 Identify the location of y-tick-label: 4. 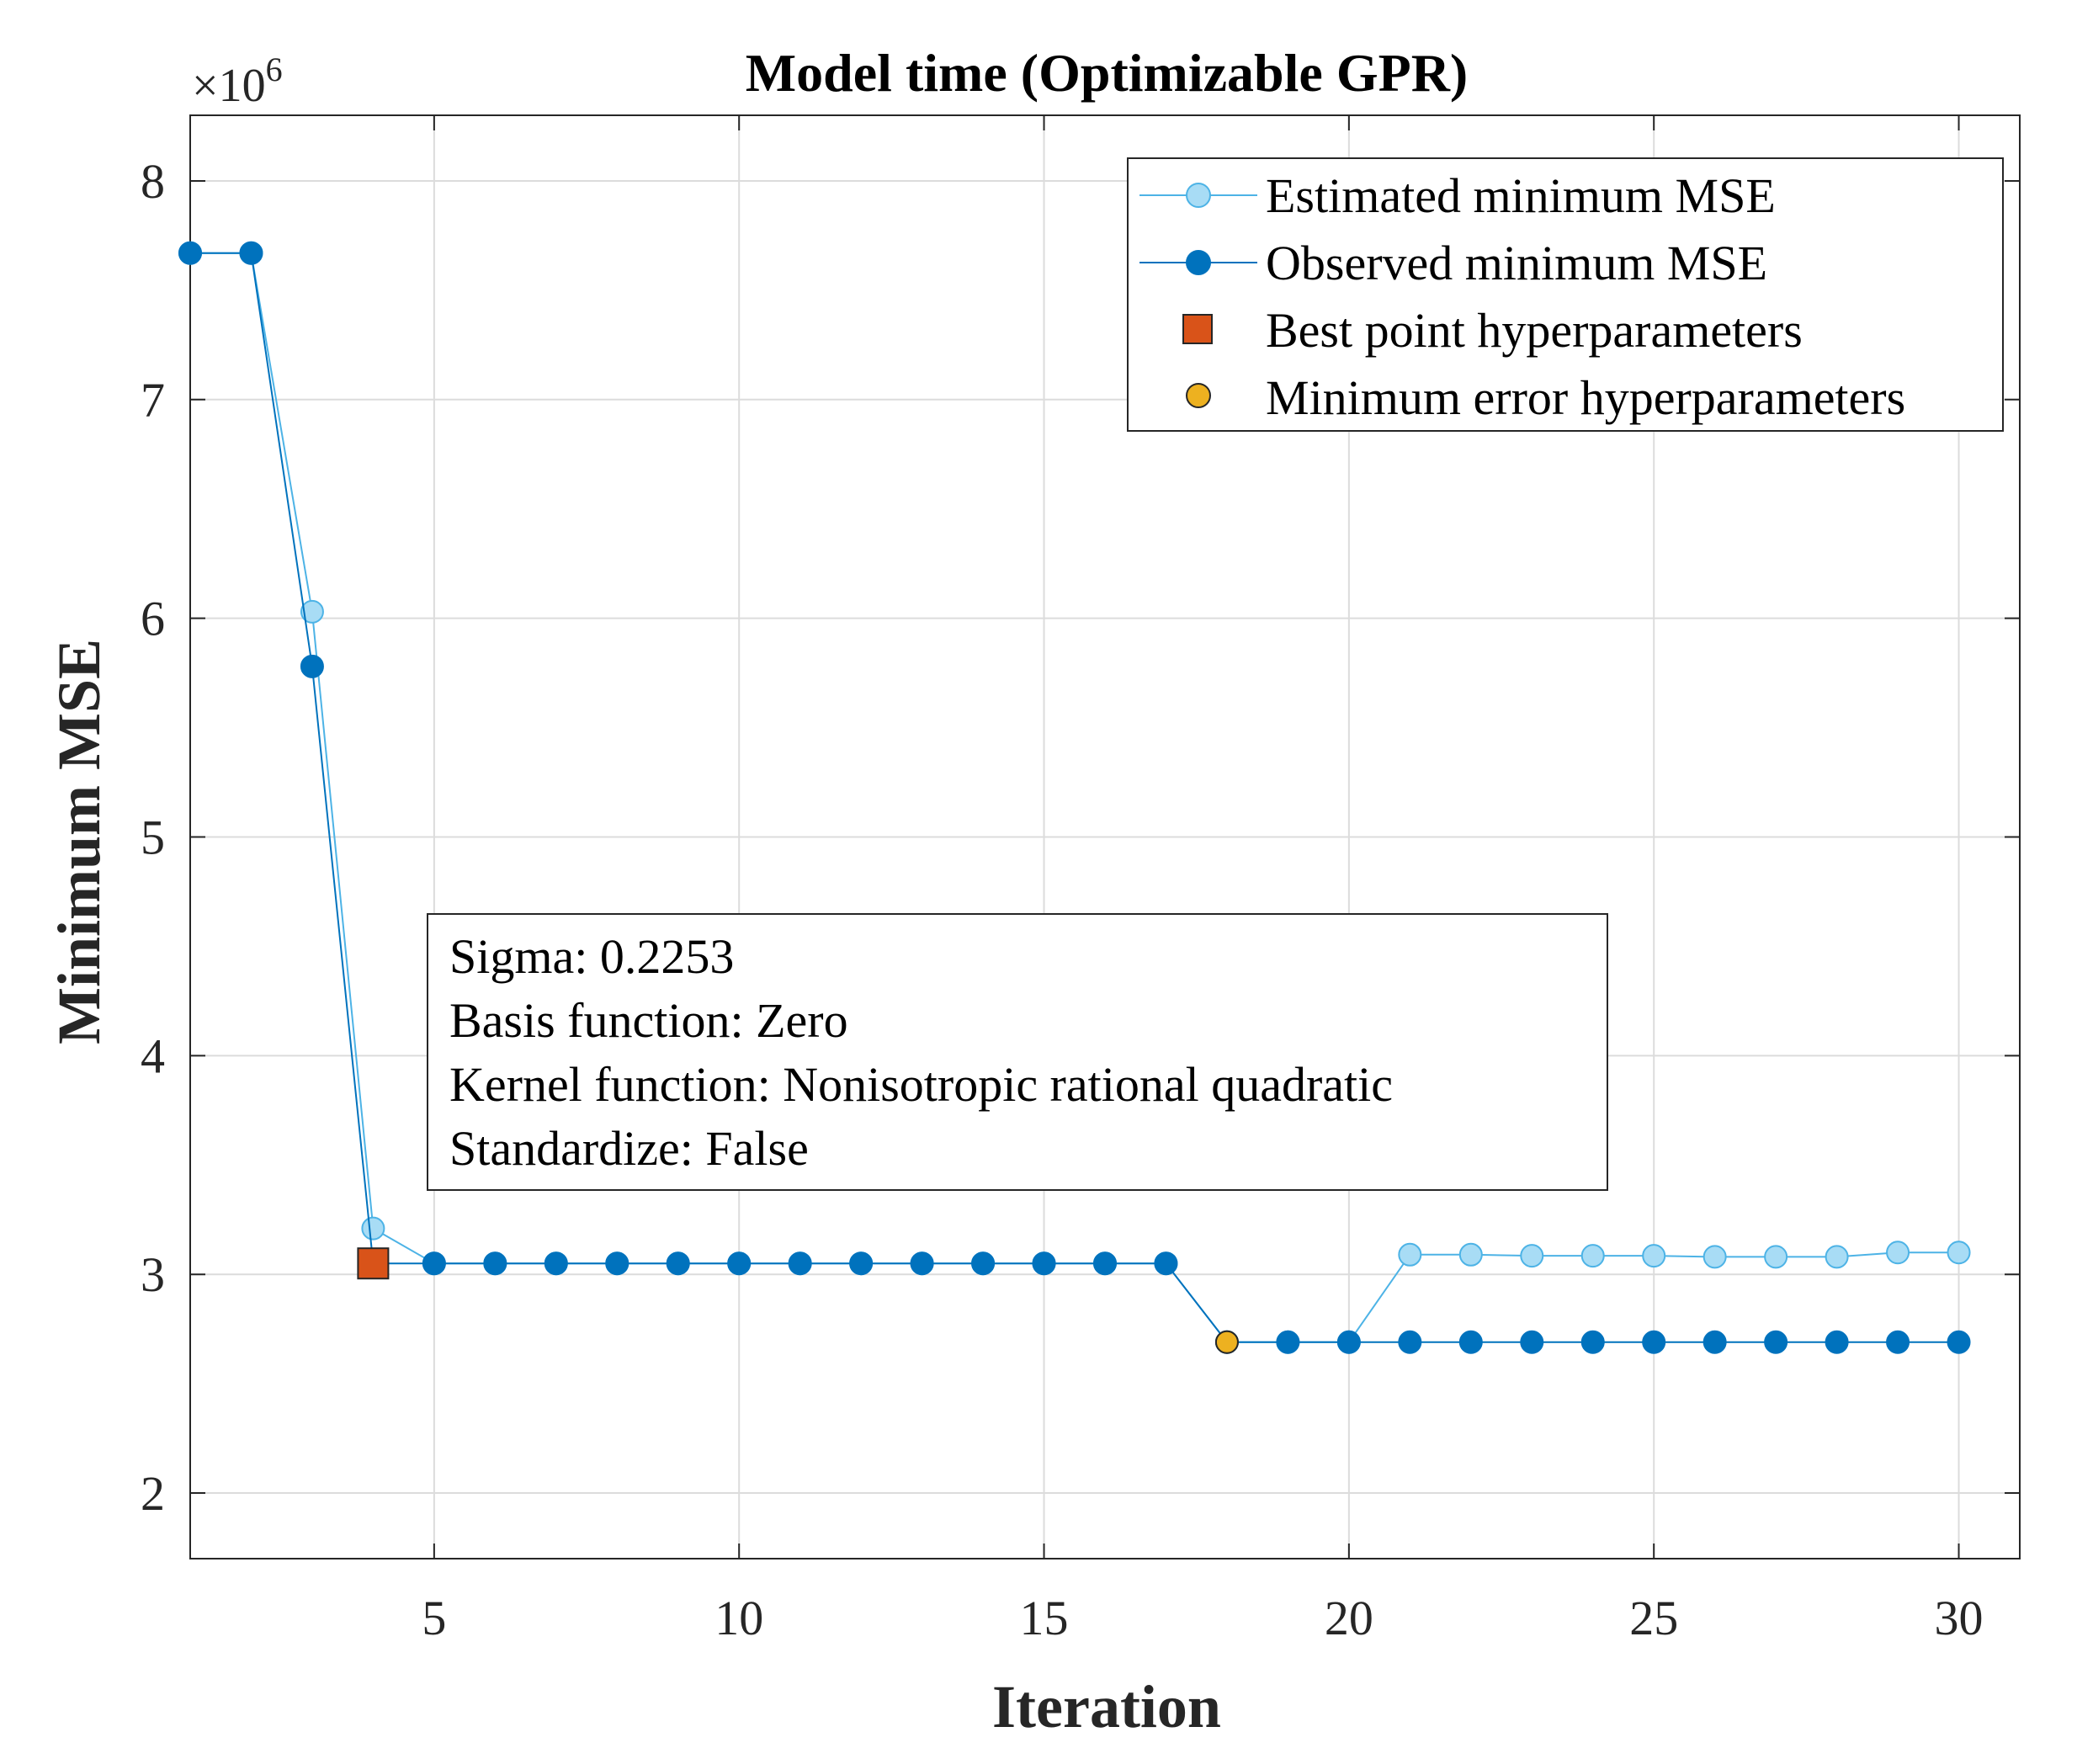
(153, 1055).